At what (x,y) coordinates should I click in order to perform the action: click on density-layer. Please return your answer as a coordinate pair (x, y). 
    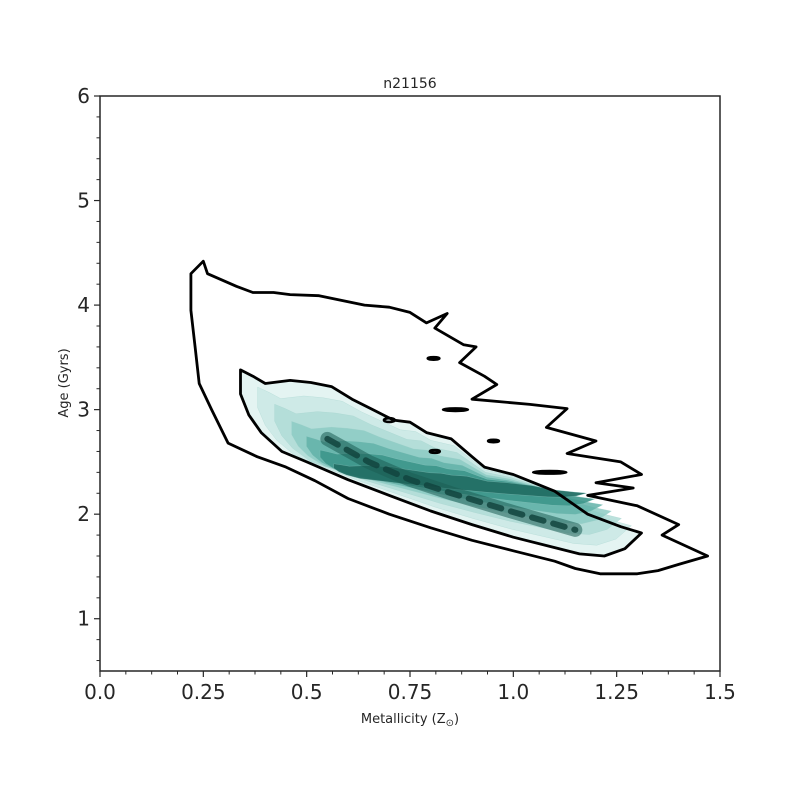
    Looking at the image, I should click on (441, 463).